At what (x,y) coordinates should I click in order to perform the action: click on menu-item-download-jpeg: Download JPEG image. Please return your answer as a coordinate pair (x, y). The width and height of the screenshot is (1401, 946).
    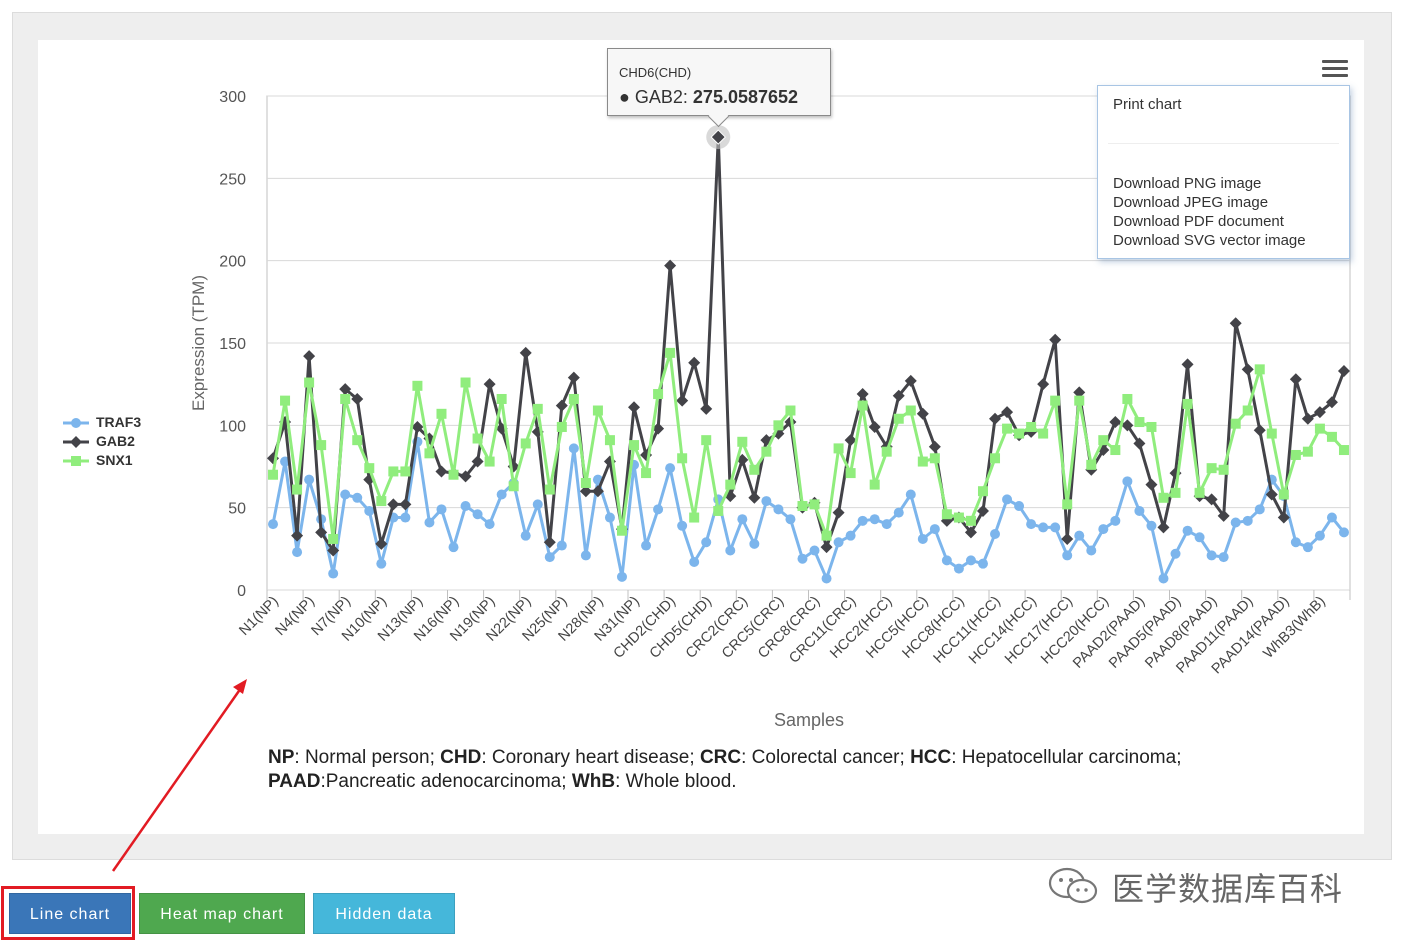
    Looking at the image, I should click on (1191, 202).